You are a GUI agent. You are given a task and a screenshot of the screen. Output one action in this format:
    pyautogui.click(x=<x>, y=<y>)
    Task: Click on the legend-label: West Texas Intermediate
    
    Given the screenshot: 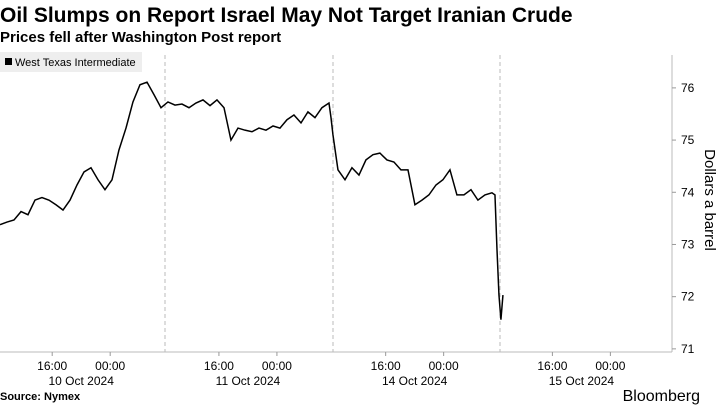 What is the action you would take?
    pyautogui.click(x=75, y=63)
    